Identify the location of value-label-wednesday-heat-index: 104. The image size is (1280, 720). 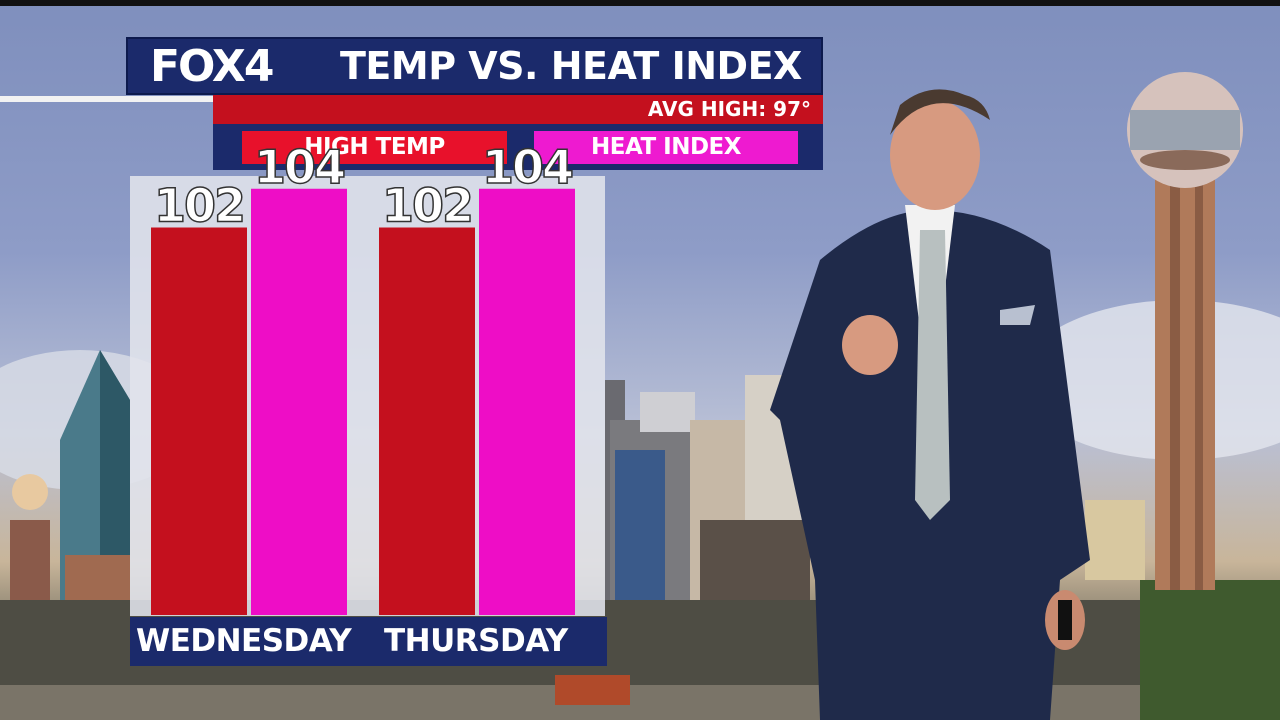
(299, 167).